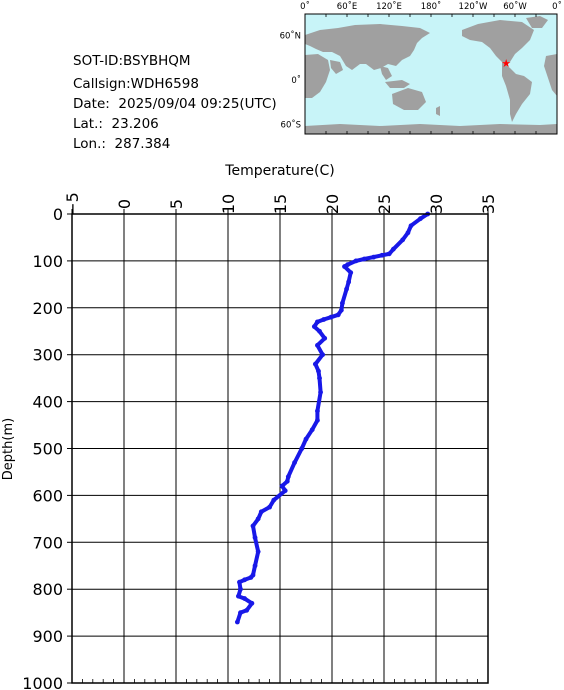  What do you see at coordinates (47, 542) in the screenshot?
I see `y-tick-label: 700` at bounding box center [47, 542].